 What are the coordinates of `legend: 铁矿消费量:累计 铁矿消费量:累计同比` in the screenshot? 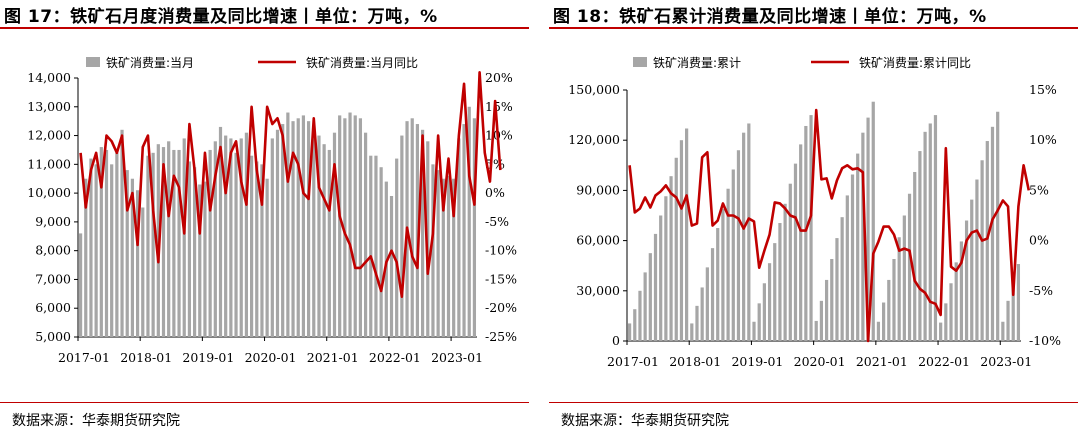 It's located at (802, 63).